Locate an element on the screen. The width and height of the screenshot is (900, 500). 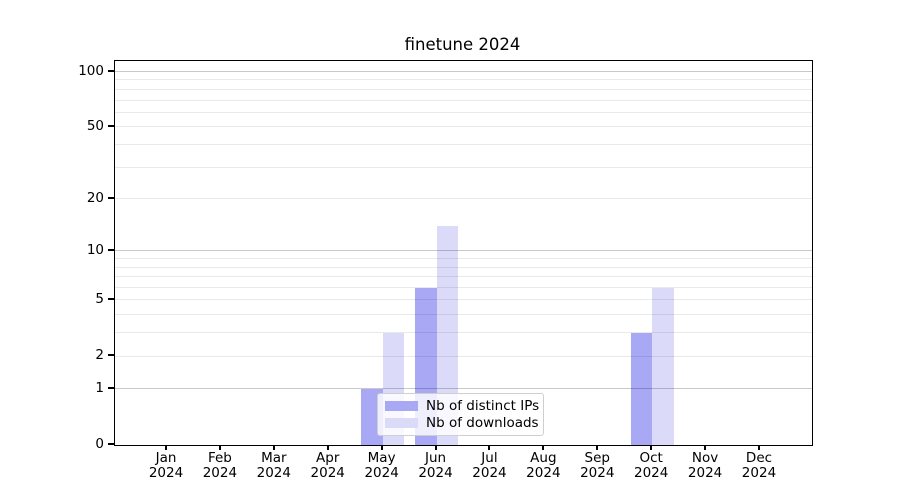
y-tick-label: 50 is located at coordinates (95, 125).